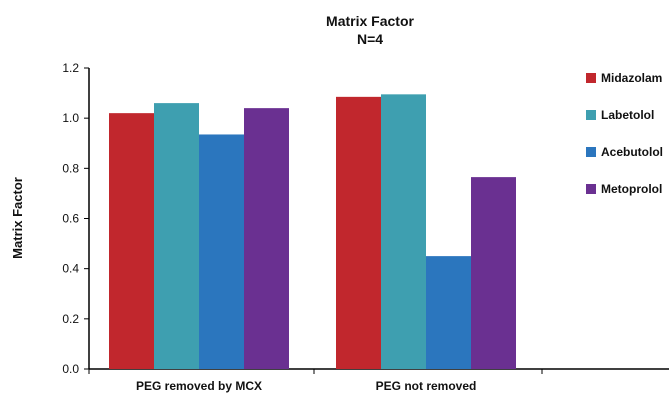  What do you see at coordinates (306, 386) in the screenshot?
I see `category-labels: PEG removed by MCX PEG not removed` at bounding box center [306, 386].